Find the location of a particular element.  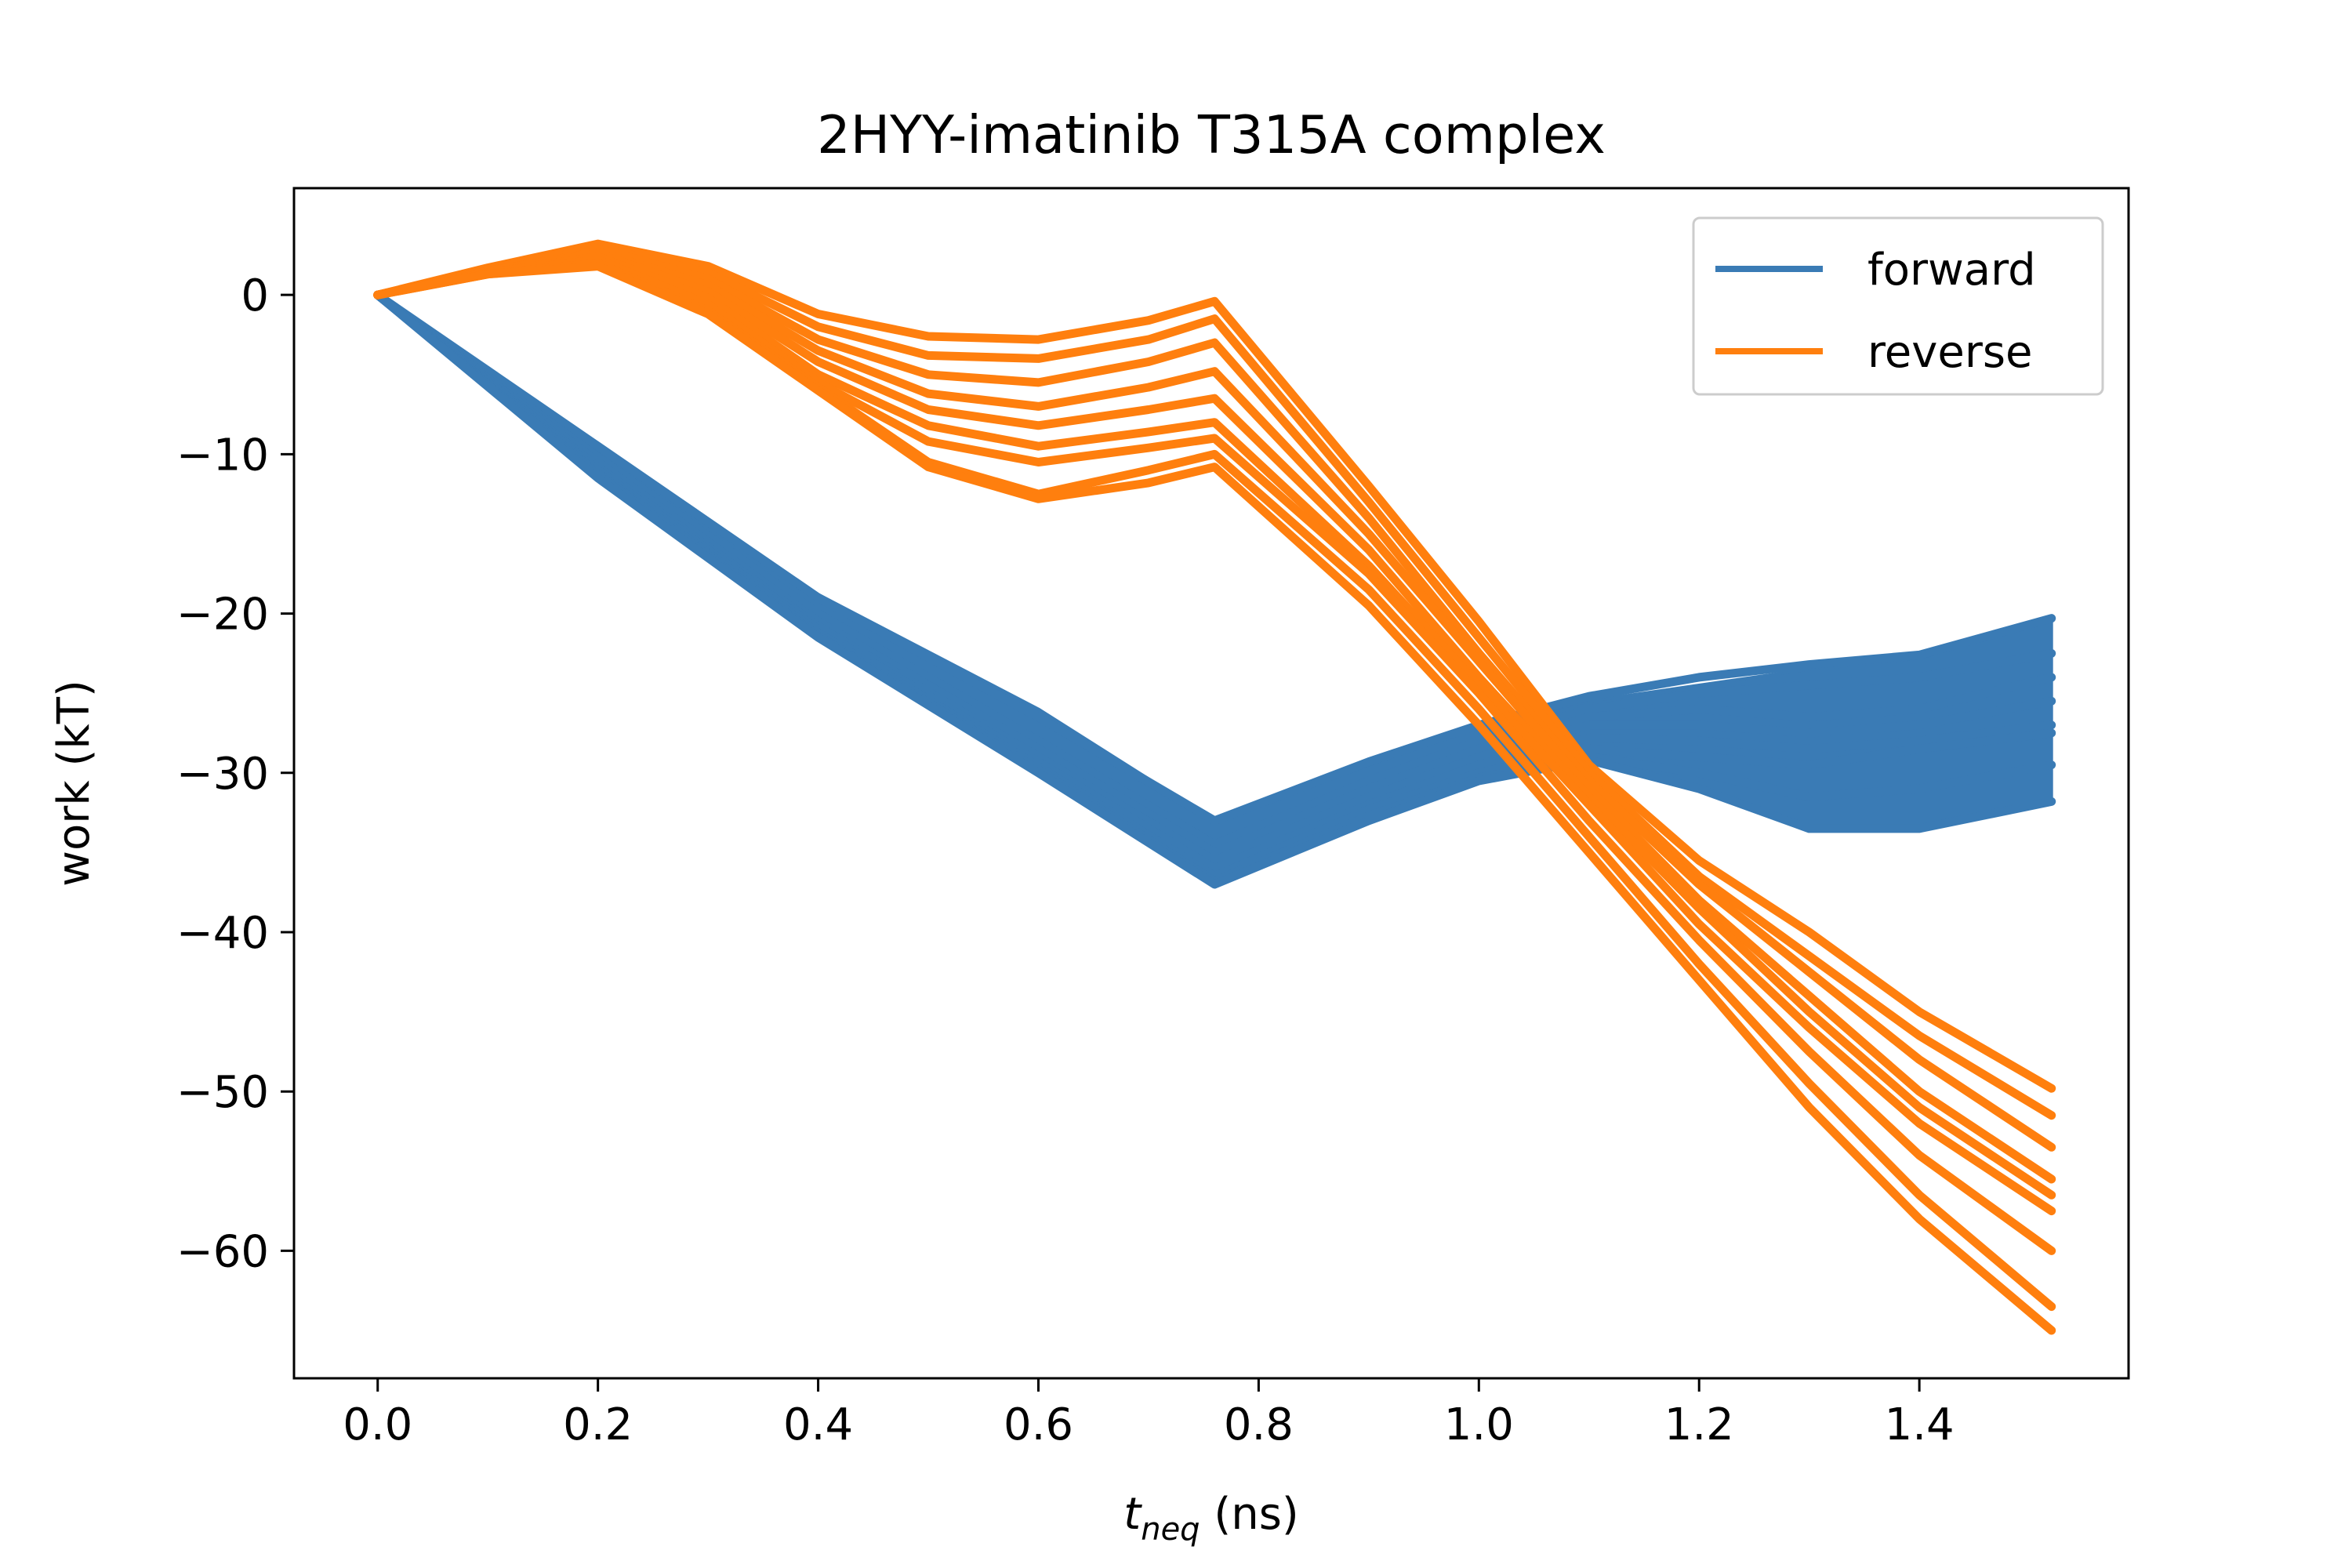

x-tick-label: 0.0 is located at coordinates (377, 1424).